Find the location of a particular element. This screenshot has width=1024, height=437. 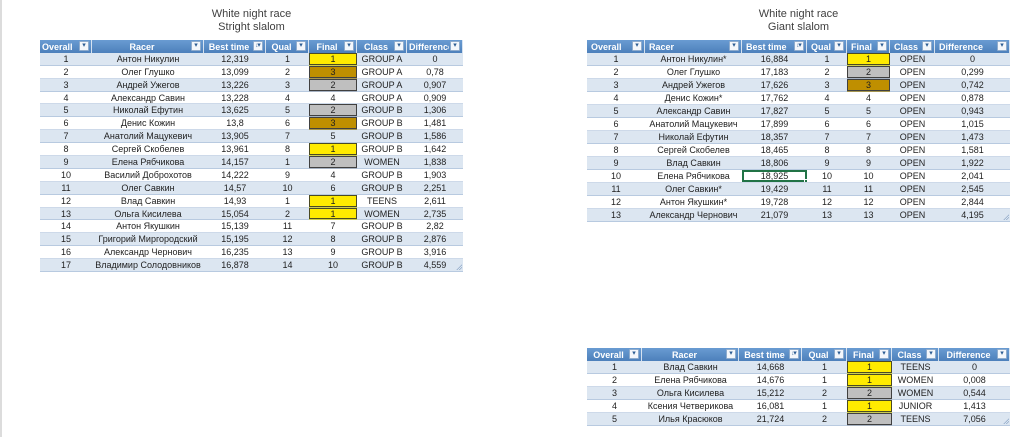

cell-qual: 4 is located at coordinates (287, 98).